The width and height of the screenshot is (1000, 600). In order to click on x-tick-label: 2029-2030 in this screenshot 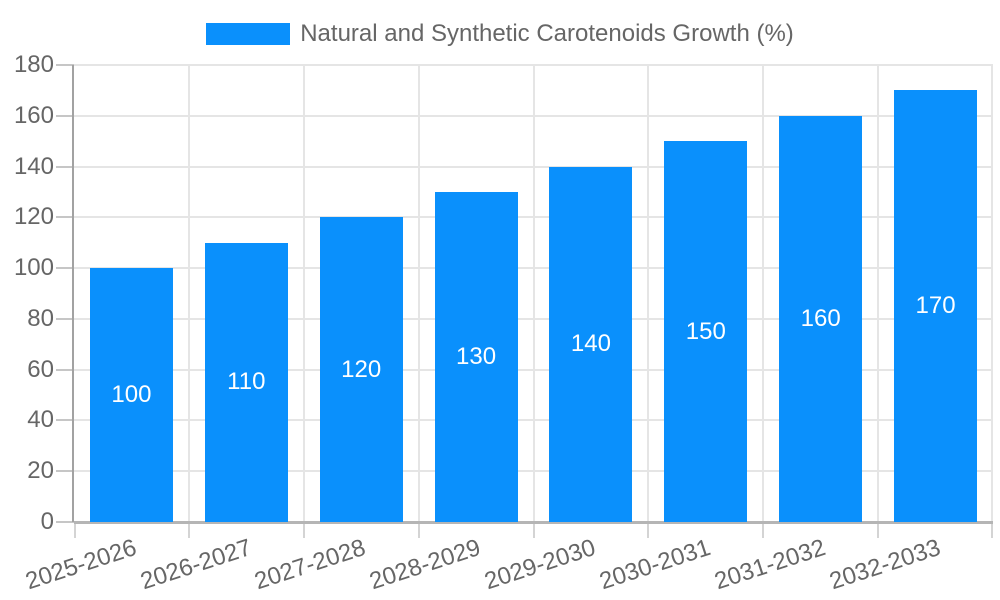, I will do `click(540, 565)`.